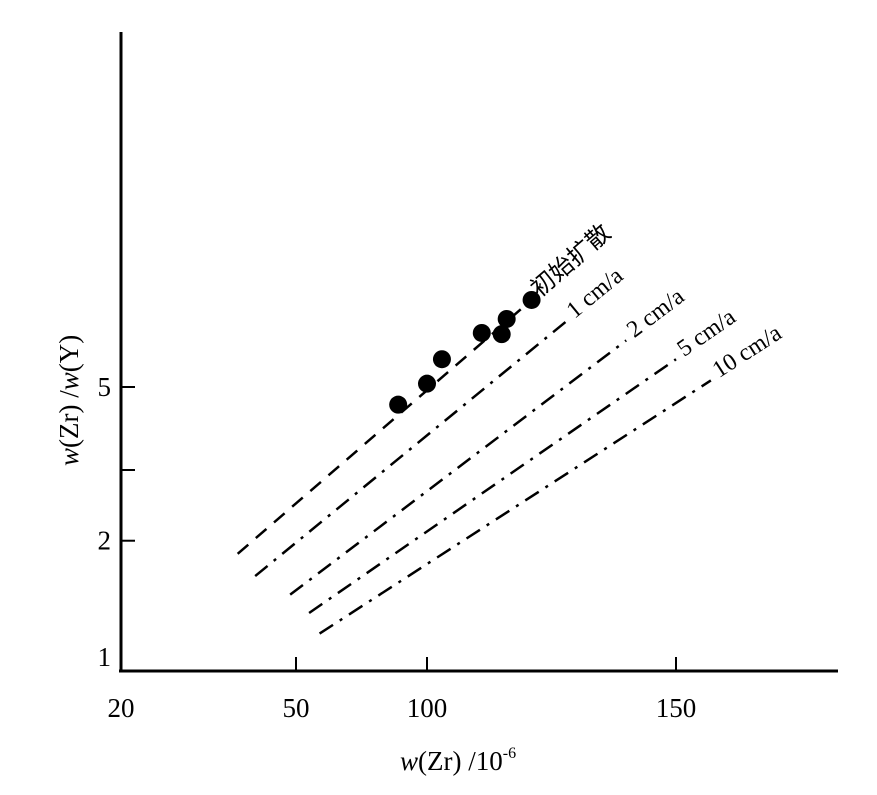 This screenshot has width=877, height=795. Describe the element at coordinates (69, 419) in the screenshot. I see `y-axis-title-mid: (Zr) /` at that location.